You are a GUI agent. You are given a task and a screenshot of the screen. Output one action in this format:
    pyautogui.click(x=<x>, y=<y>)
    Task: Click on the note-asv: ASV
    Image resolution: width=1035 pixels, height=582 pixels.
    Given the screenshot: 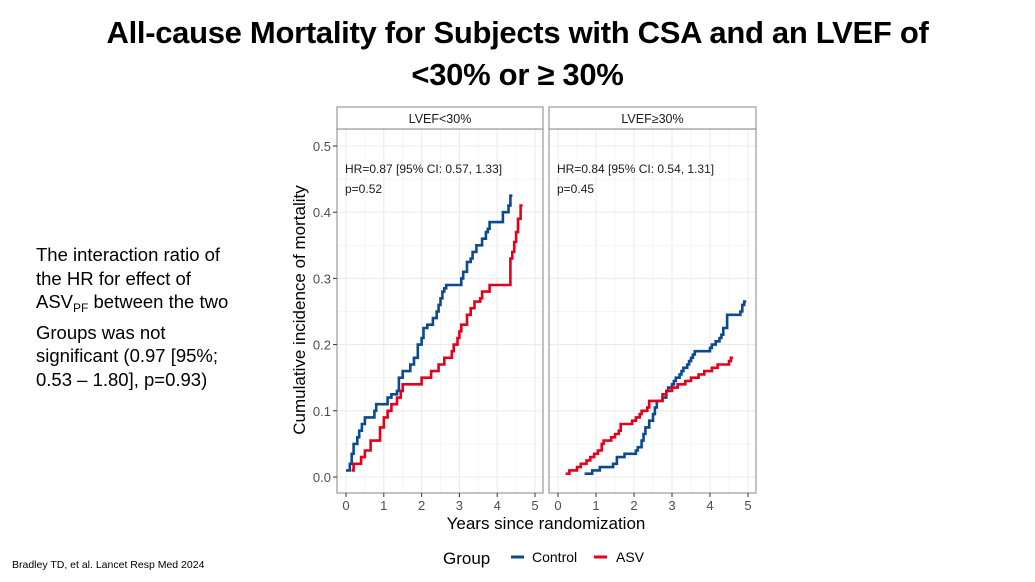 What is the action you would take?
    pyautogui.click(x=55, y=301)
    